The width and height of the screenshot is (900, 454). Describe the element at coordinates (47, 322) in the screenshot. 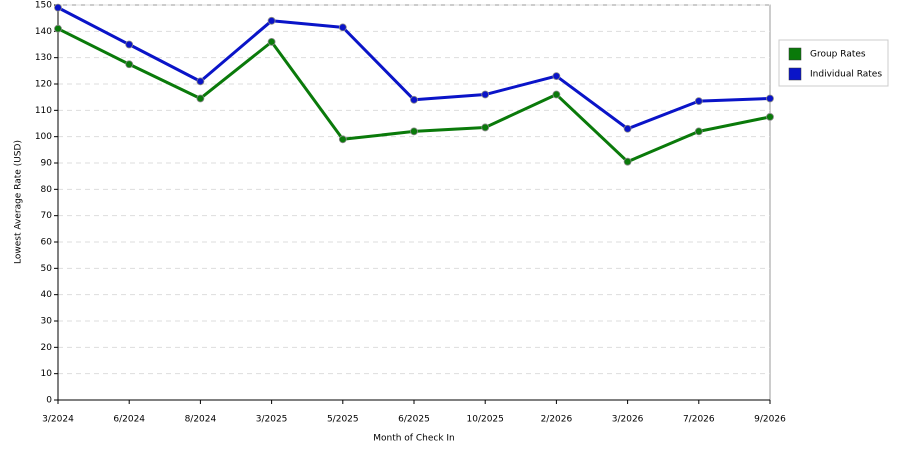

I see `y-tick-label: 30` at that location.